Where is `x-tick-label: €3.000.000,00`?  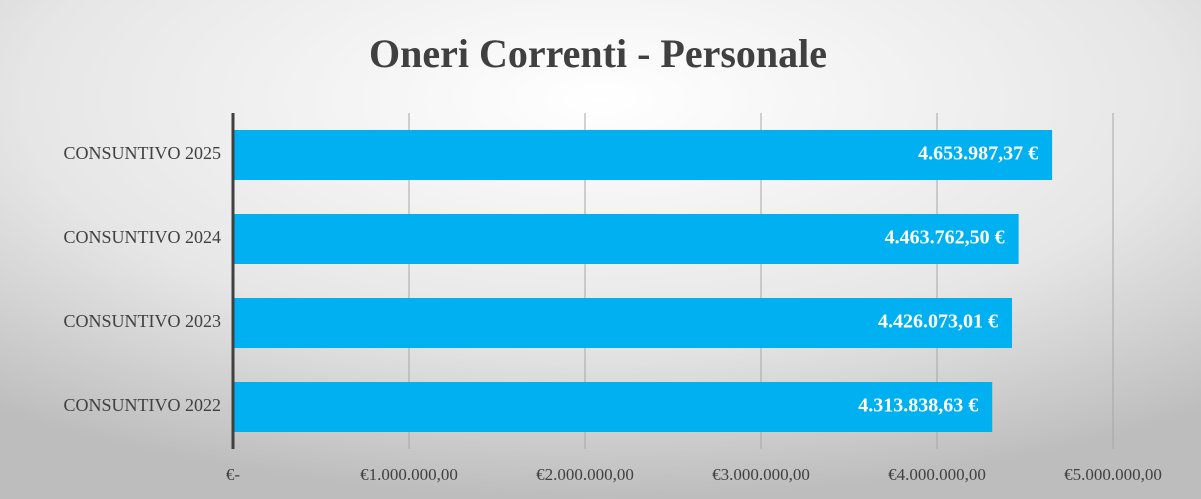 x-tick-label: €3.000.000,00 is located at coordinates (761, 474).